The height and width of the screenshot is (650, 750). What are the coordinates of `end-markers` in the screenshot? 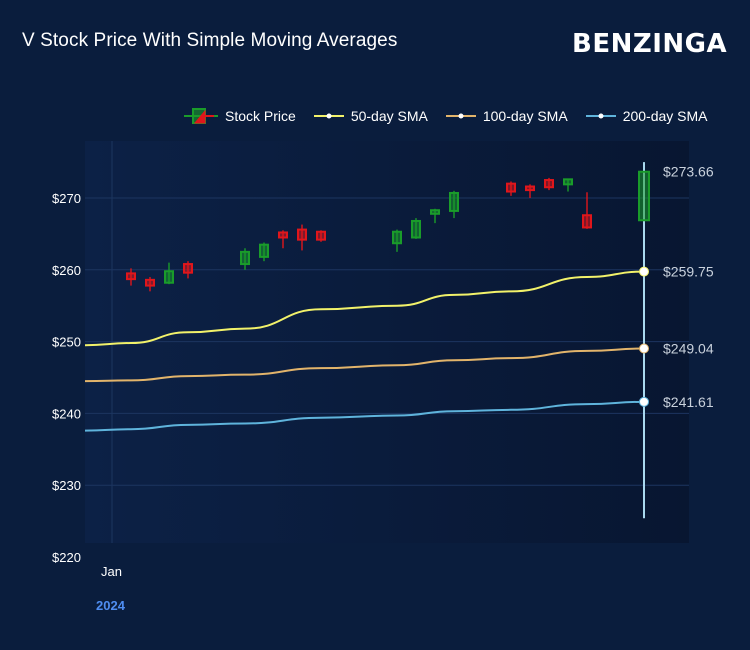 It's located at (644, 336).